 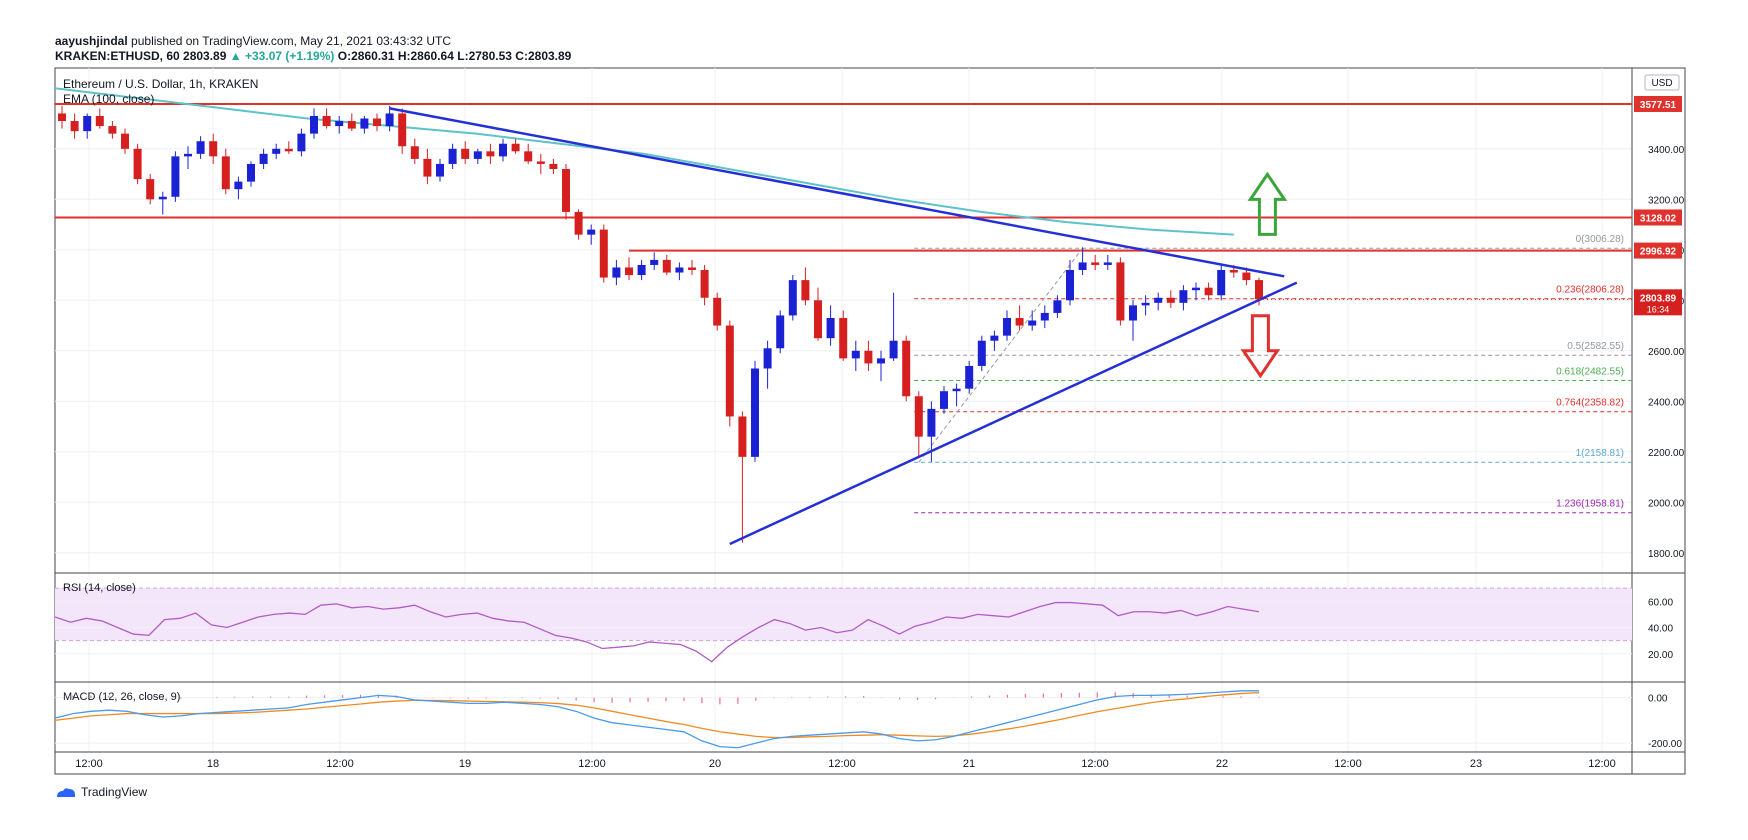 I want to click on currency-label: USD, so click(x=1661, y=83).